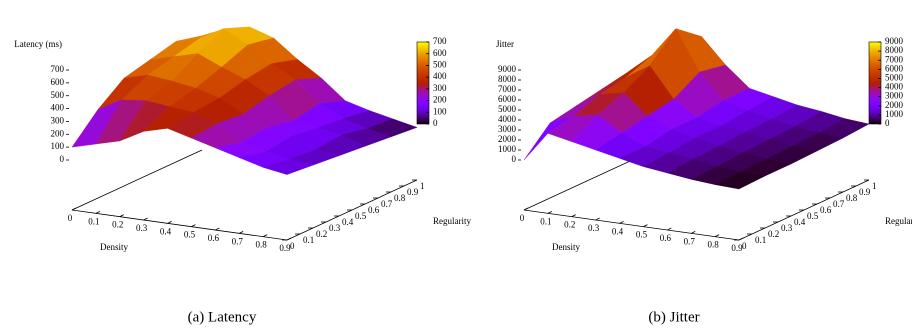 The image size is (912, 332). I want to click on z-tick-label: 200, so click(58, 133).